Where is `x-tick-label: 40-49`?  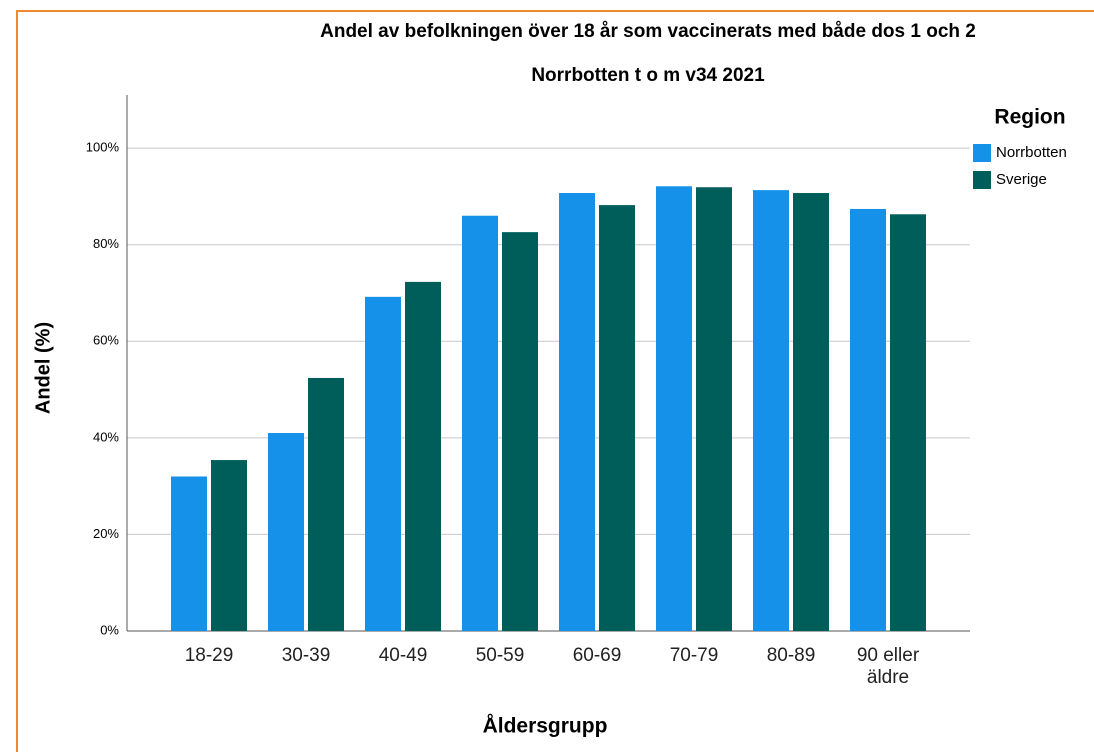
x-tick-label: 40-49 is located at coordinates (403, 655).